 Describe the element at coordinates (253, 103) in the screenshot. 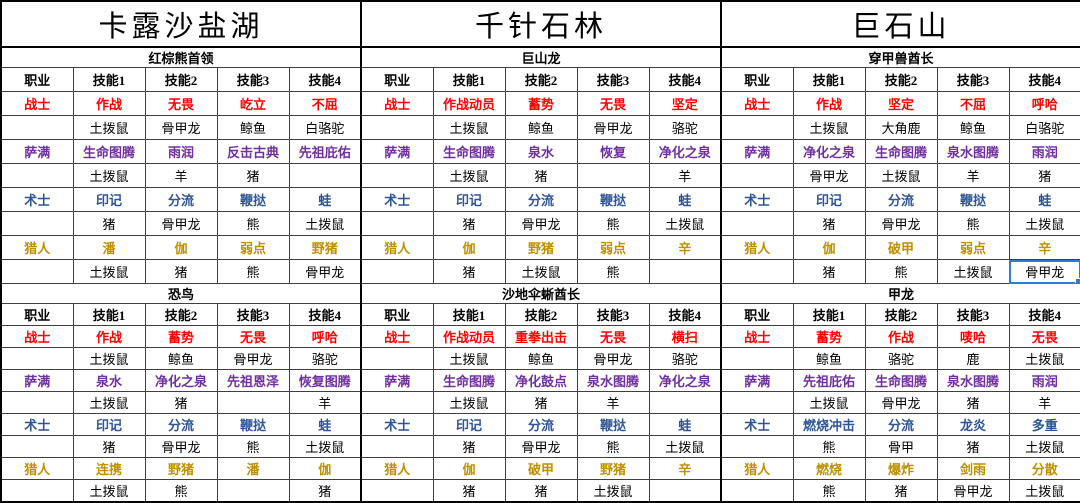

I see `skill-cell: 屹立` at that location.